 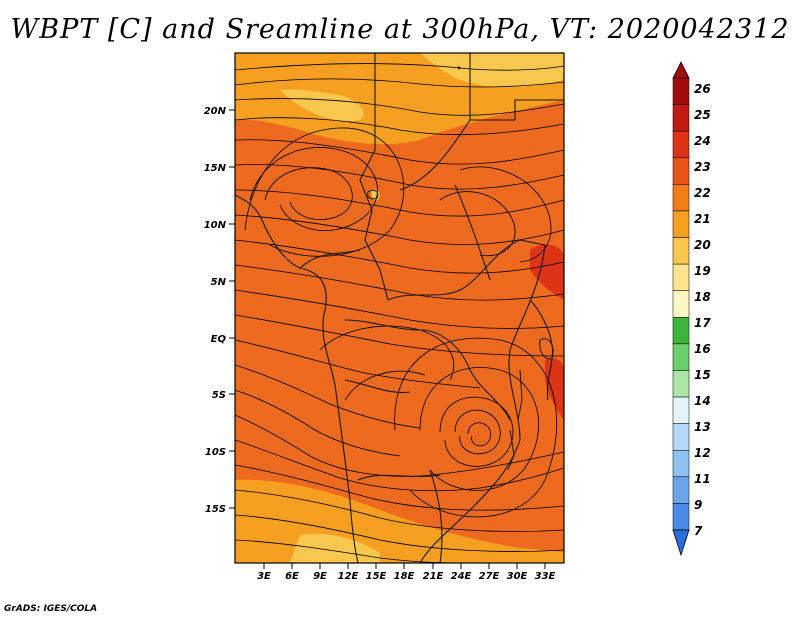 I want to click on lon-label: 18E, so click(x=404, y=576).